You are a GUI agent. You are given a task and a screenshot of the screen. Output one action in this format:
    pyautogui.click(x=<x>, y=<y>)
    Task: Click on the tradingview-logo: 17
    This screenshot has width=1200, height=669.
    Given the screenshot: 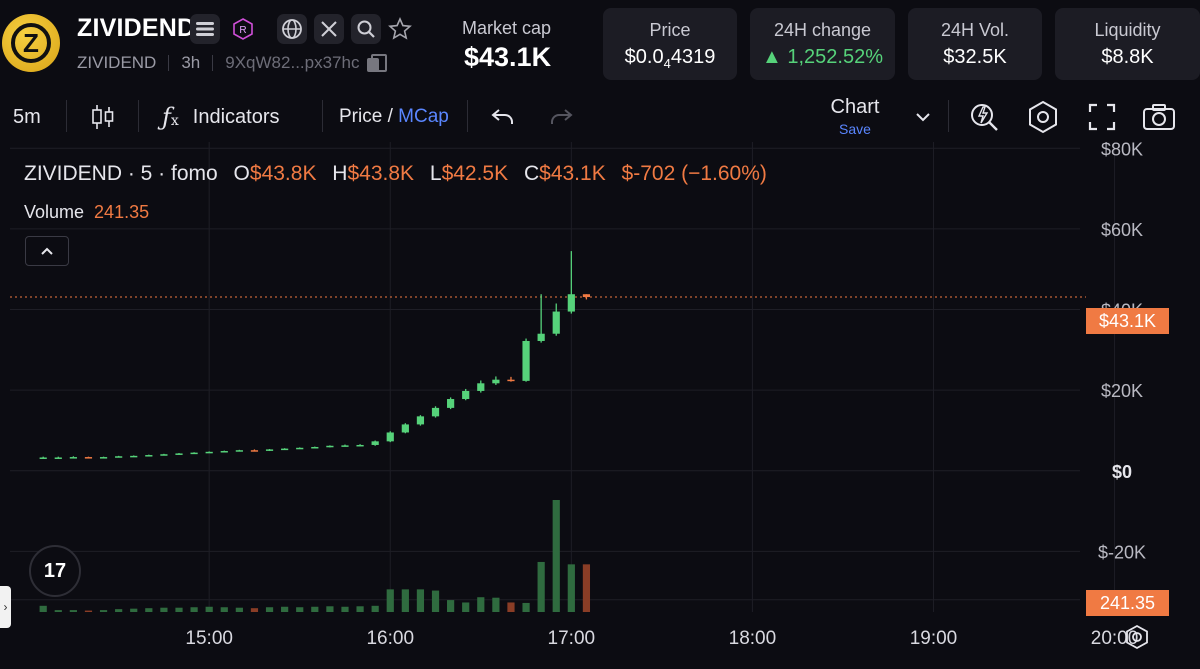 What is the action you would take?
    pyautogui.click(x=55, y=571)
    